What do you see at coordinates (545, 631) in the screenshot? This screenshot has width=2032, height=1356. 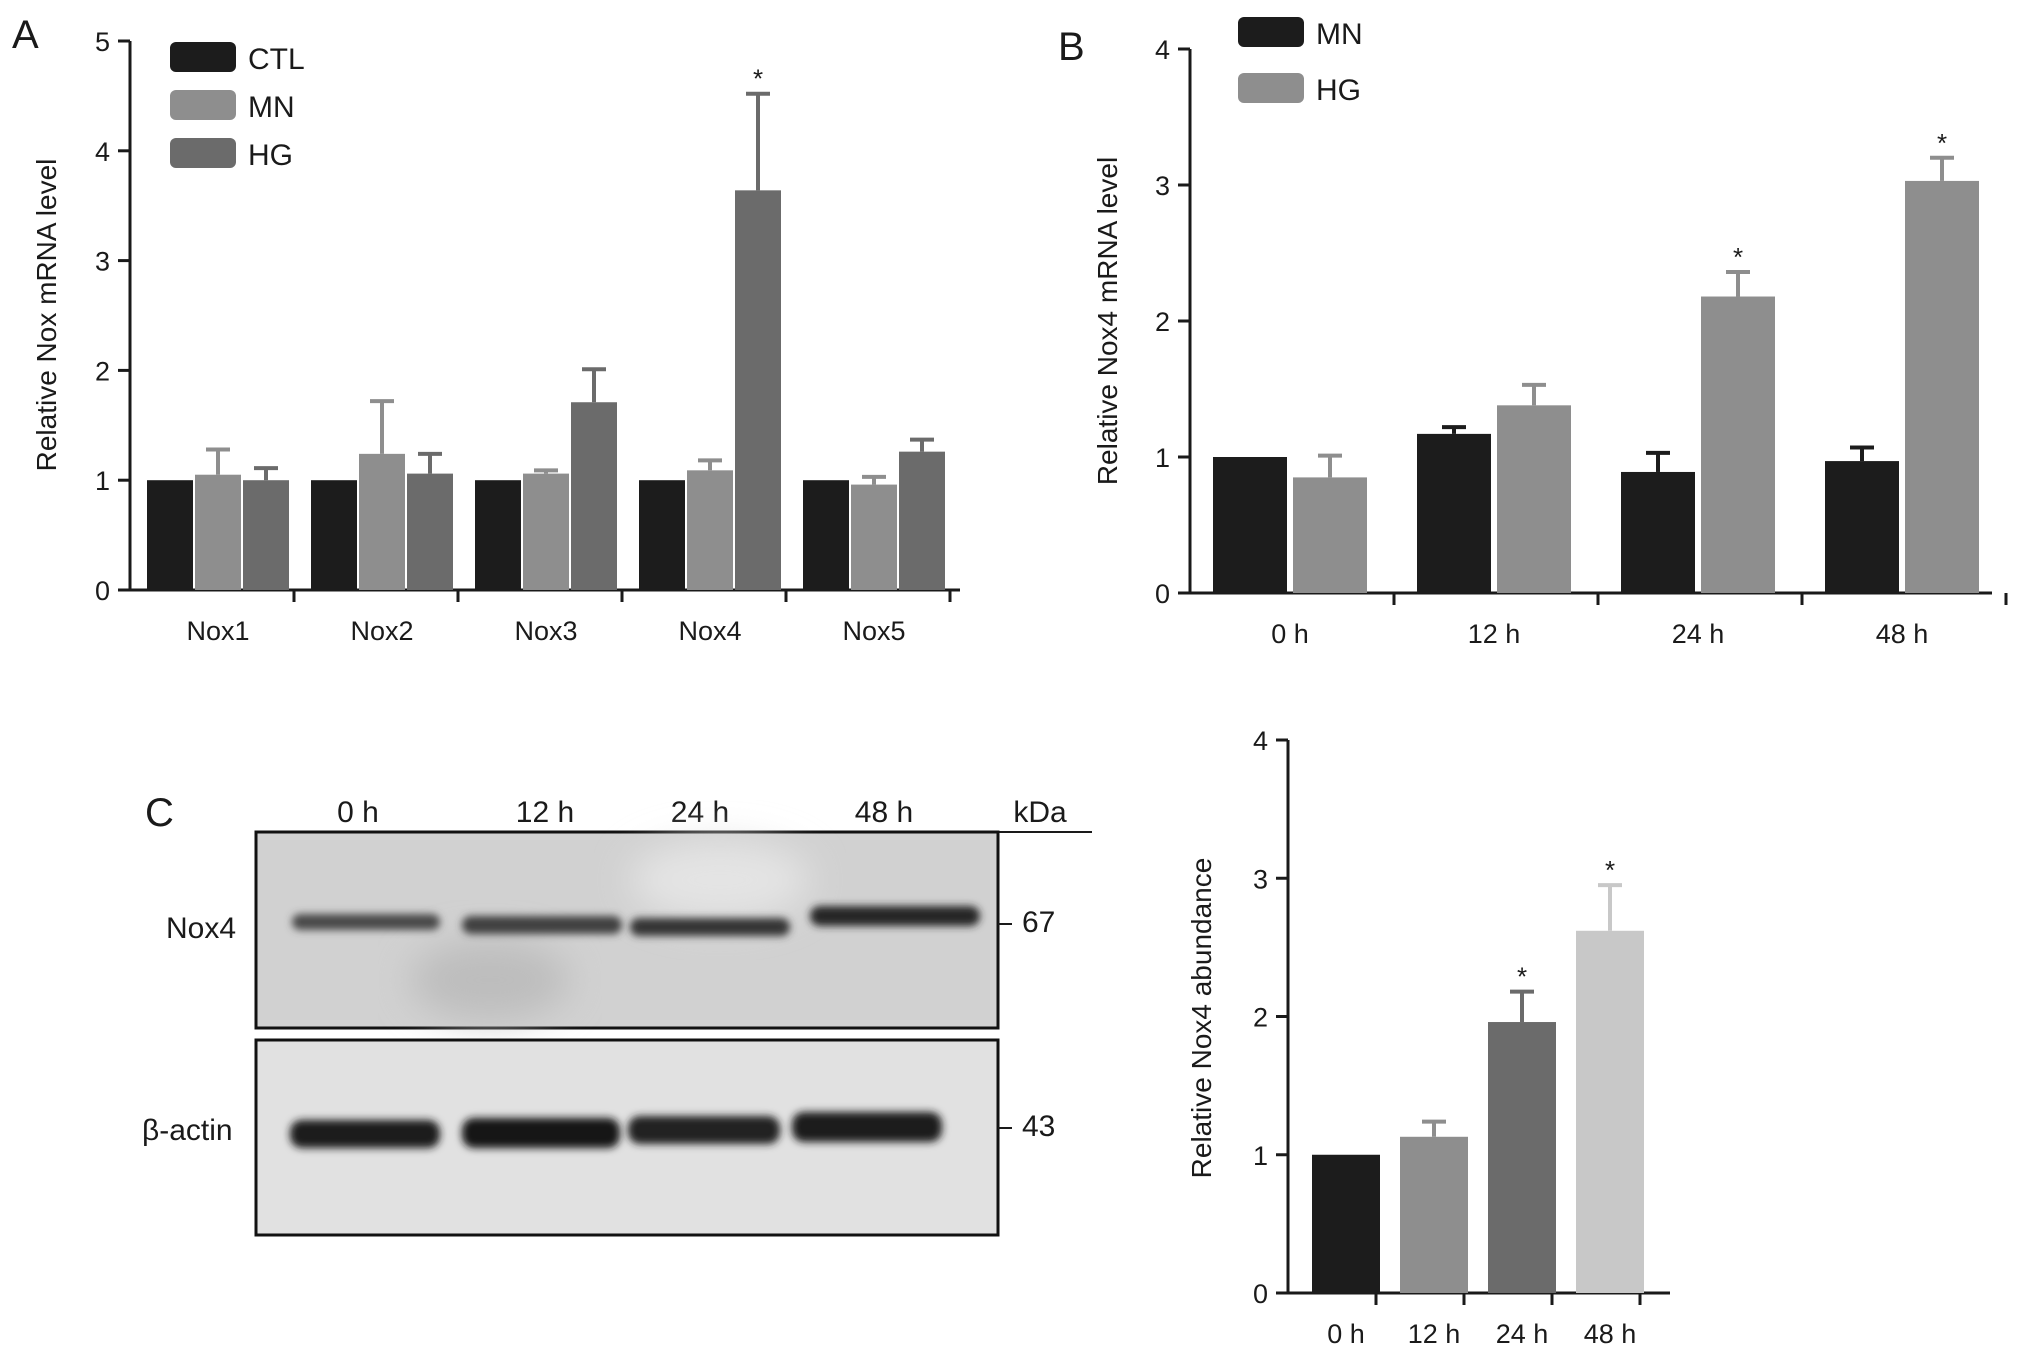 I see `x-tick-label: Nox3` at bounding box center [545, 631].